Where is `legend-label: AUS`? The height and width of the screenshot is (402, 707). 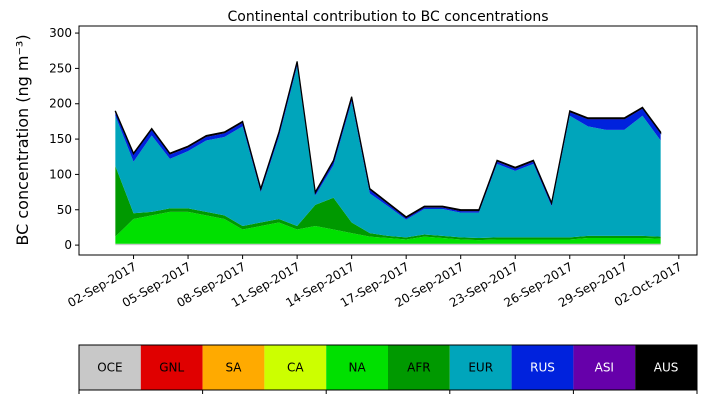 legend-label: AUS is located at coordinates (666, 368).